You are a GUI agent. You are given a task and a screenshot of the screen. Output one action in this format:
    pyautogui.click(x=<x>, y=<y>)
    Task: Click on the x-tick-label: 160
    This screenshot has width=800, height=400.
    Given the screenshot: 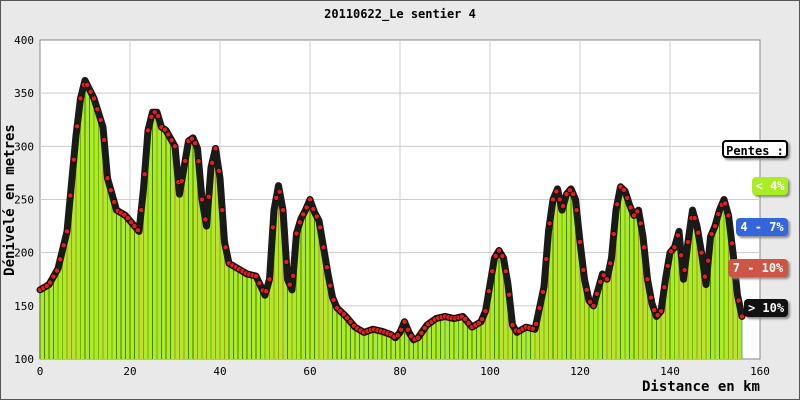 What is the action you would take?
    pyautogui.click(x=760, y=371)
    